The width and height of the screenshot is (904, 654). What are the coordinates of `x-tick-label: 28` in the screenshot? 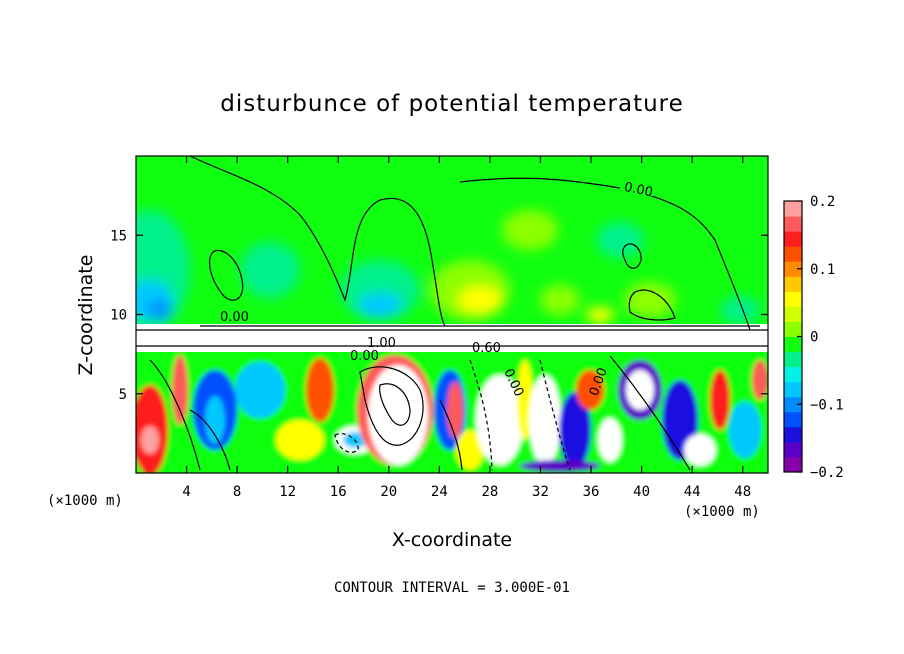 It's located at (489, 492).